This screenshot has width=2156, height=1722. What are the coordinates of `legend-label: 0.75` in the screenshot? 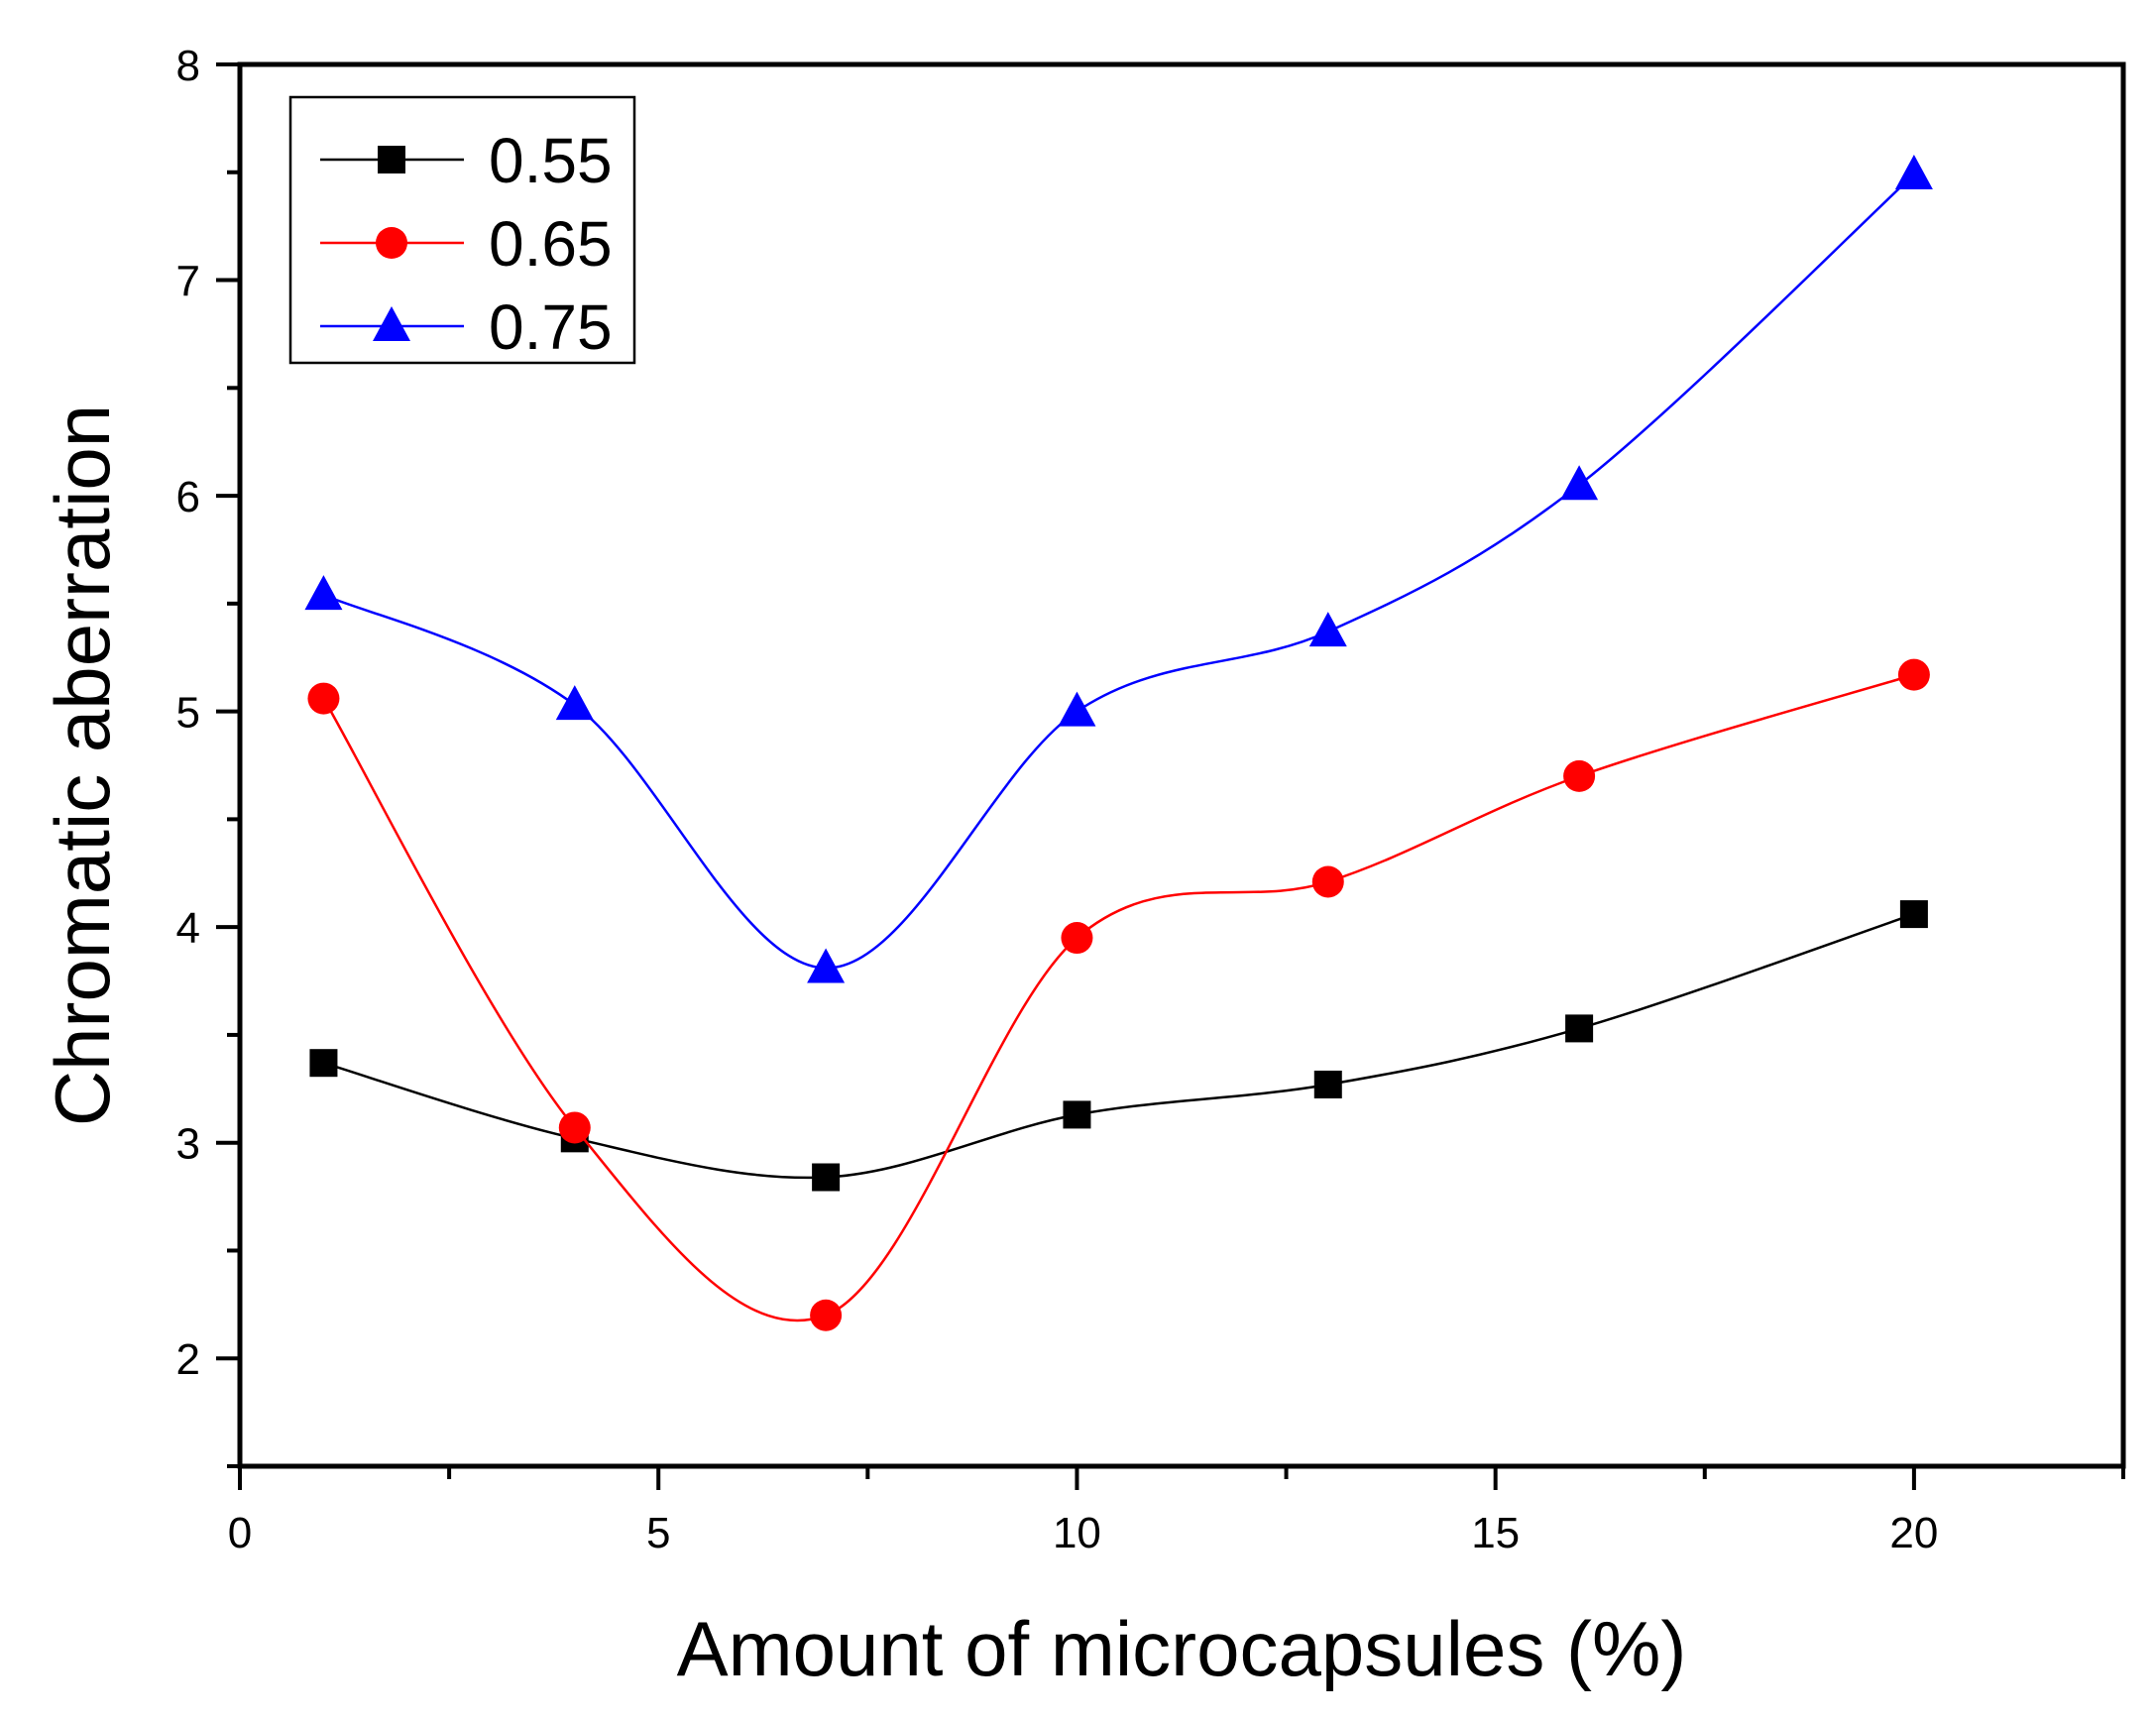 It's located at (551, 327).